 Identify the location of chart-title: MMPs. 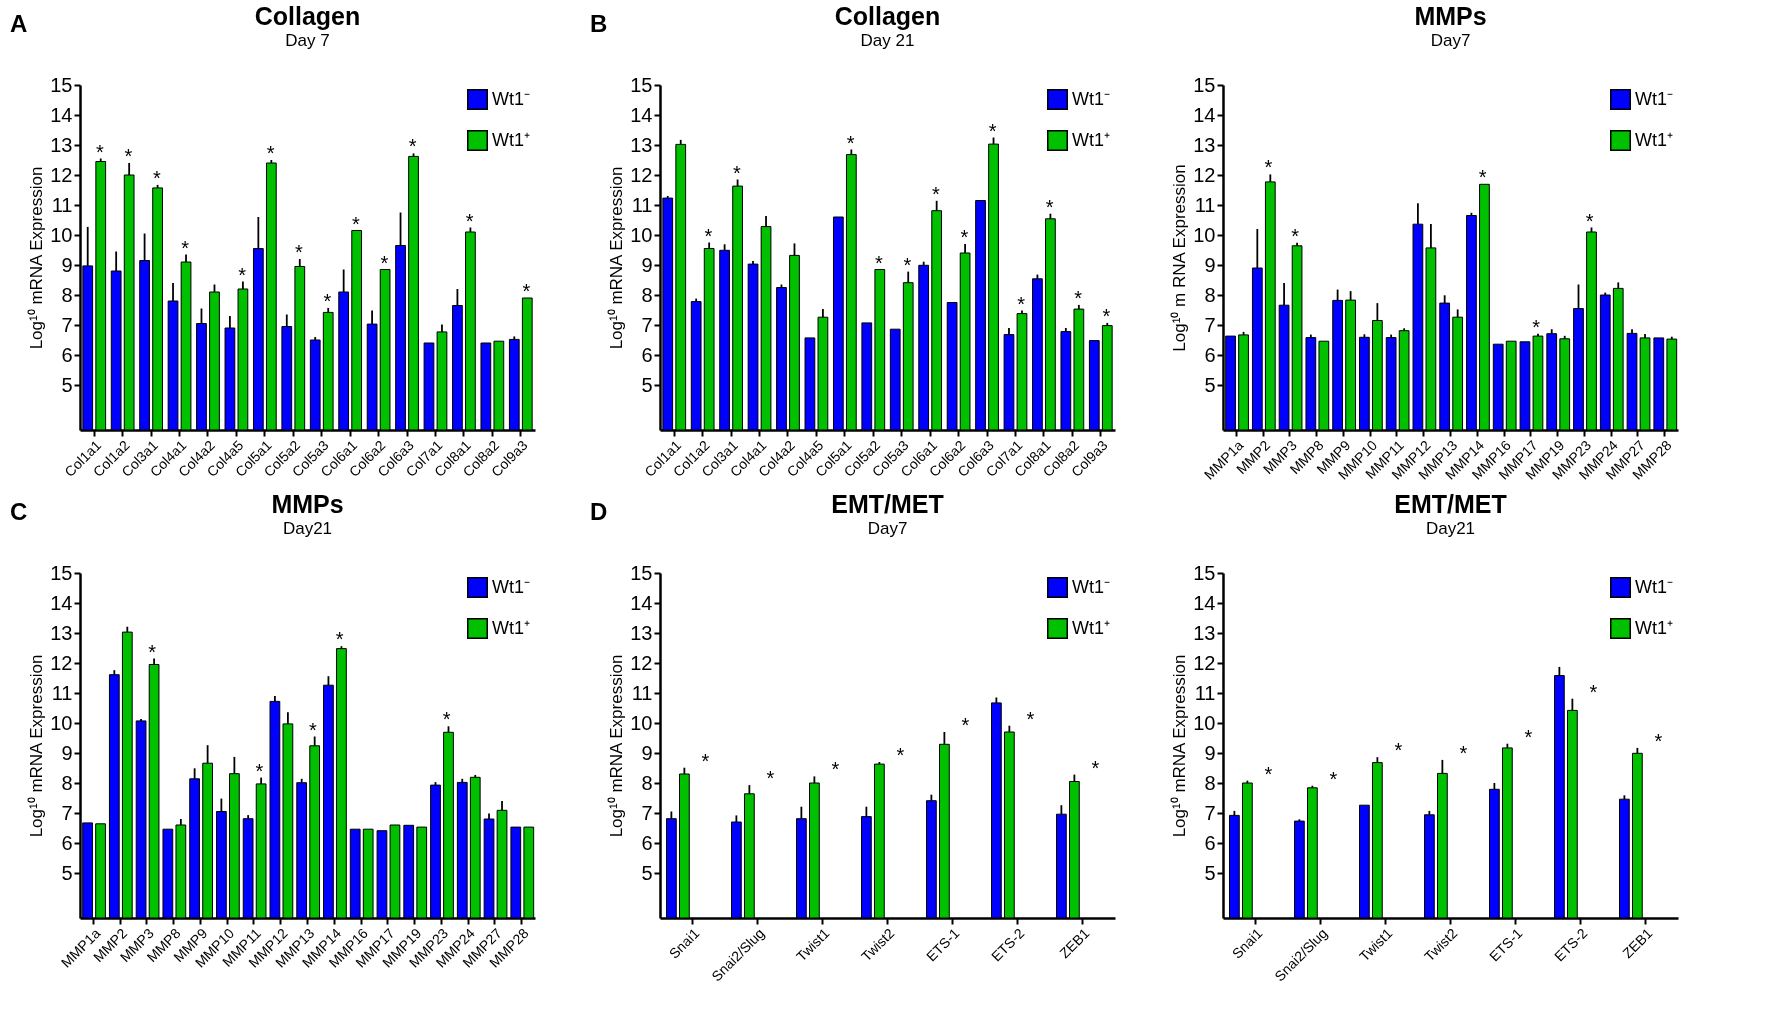
(307, 504).